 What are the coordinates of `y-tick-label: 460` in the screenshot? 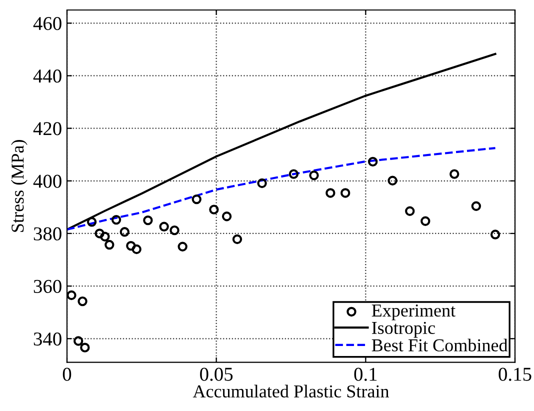 It's located at (47, 23).